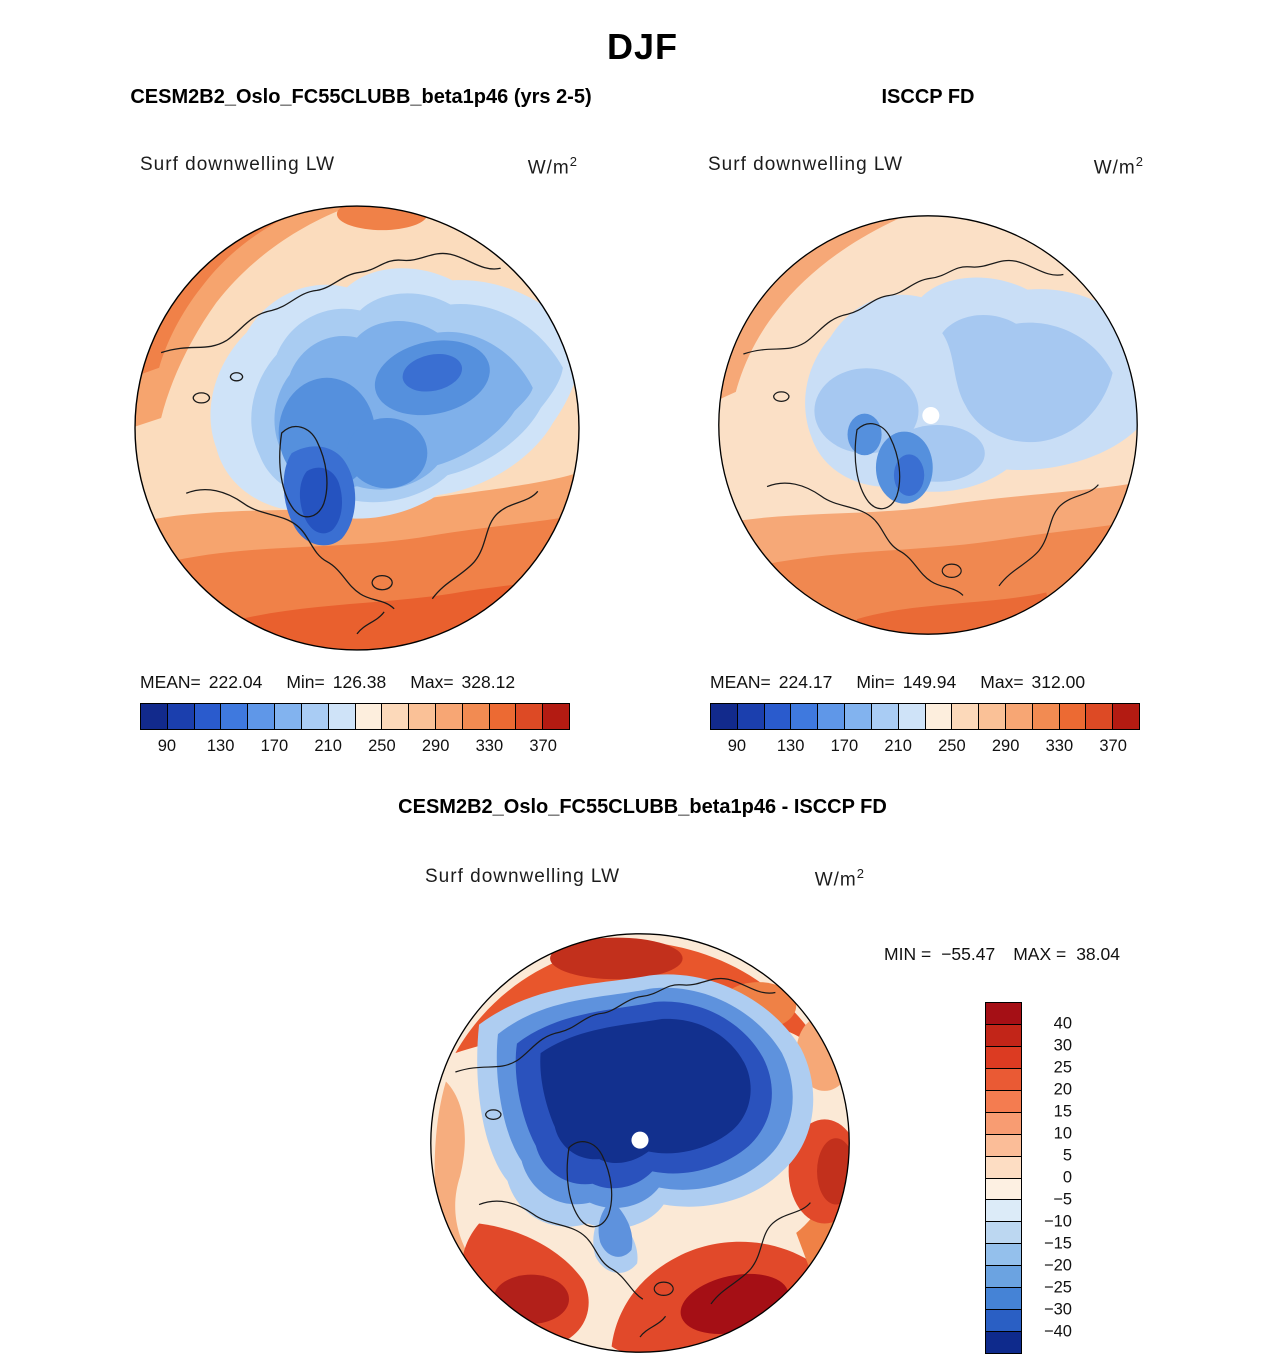  Describe the element at coordinates (1098, 954) in the screenshot. I see `max-value: 38.04` at that location.